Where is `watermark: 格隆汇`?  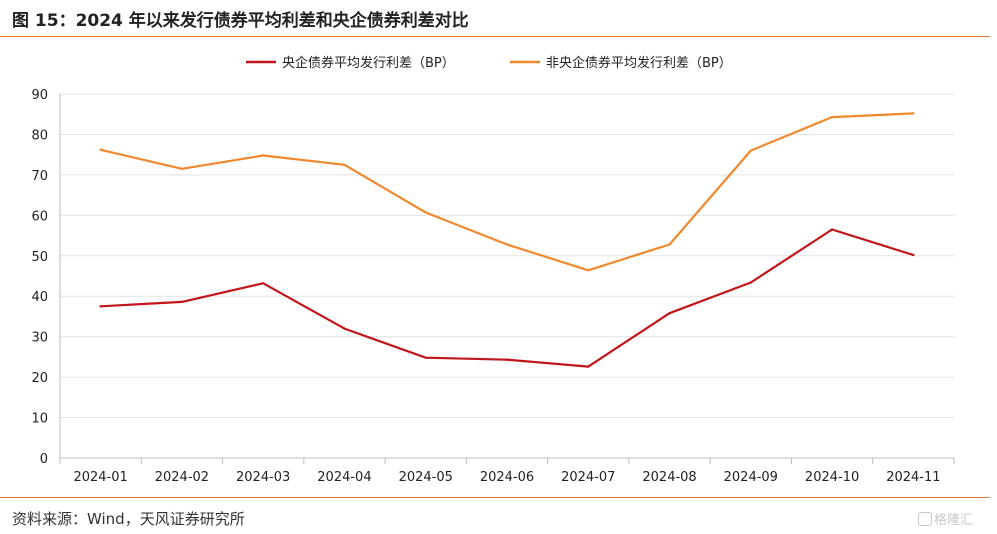
watermark: 格隆汇 is located at coordinates (945, 518).